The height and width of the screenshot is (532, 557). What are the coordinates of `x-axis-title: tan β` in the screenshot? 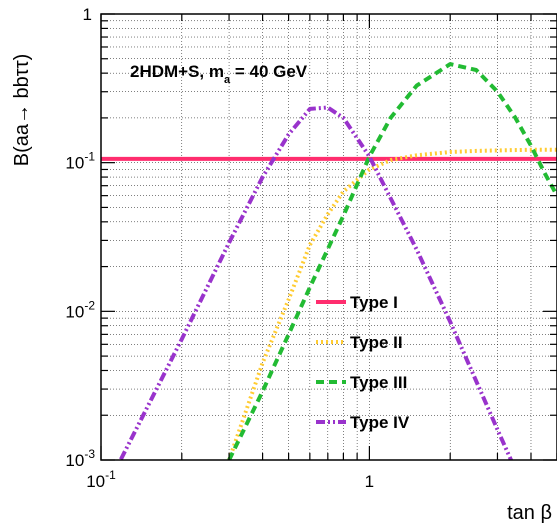 It's located at (529, 513).